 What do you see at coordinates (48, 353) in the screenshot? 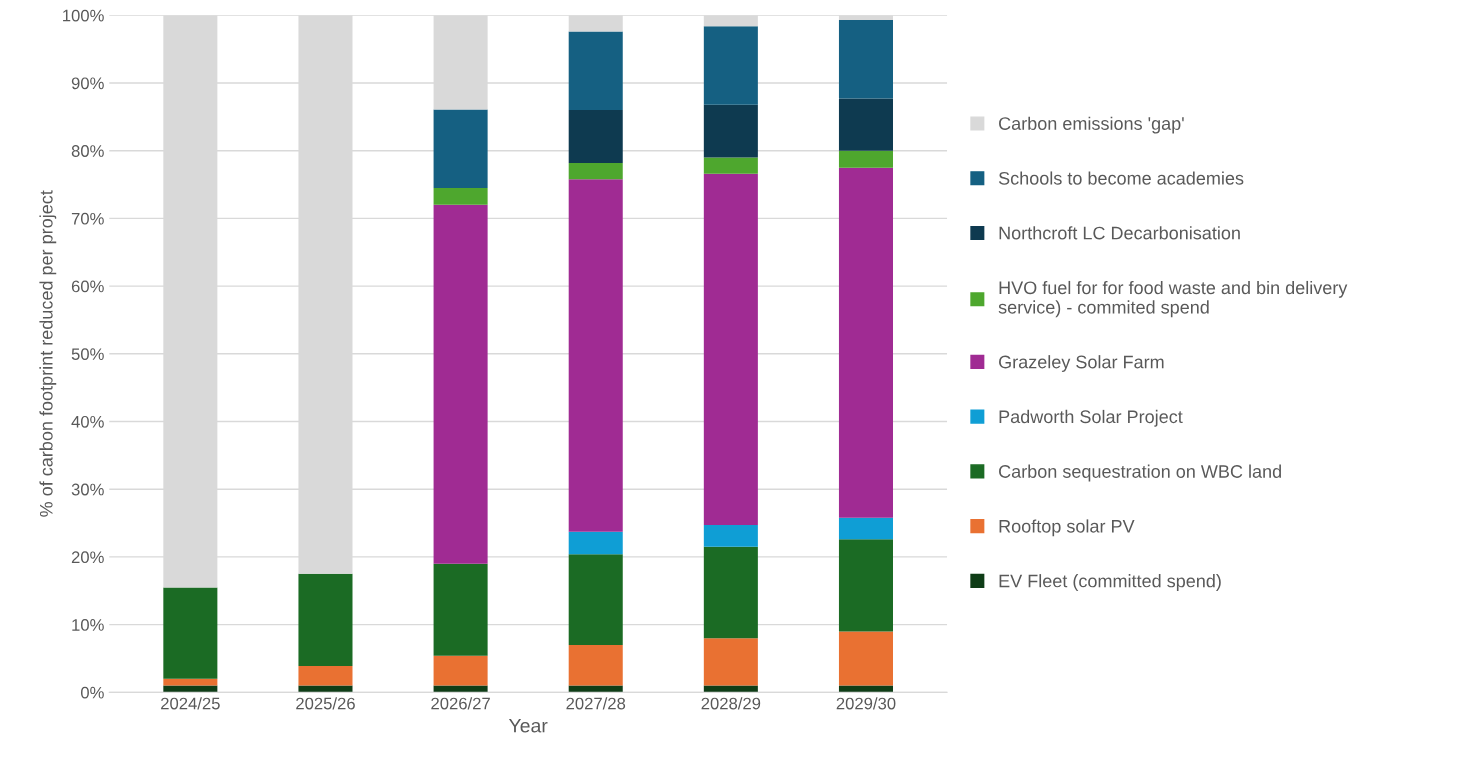
I see `y-axis-title: % of carbon footprint reduced per project` at bounding box center [48, 353].